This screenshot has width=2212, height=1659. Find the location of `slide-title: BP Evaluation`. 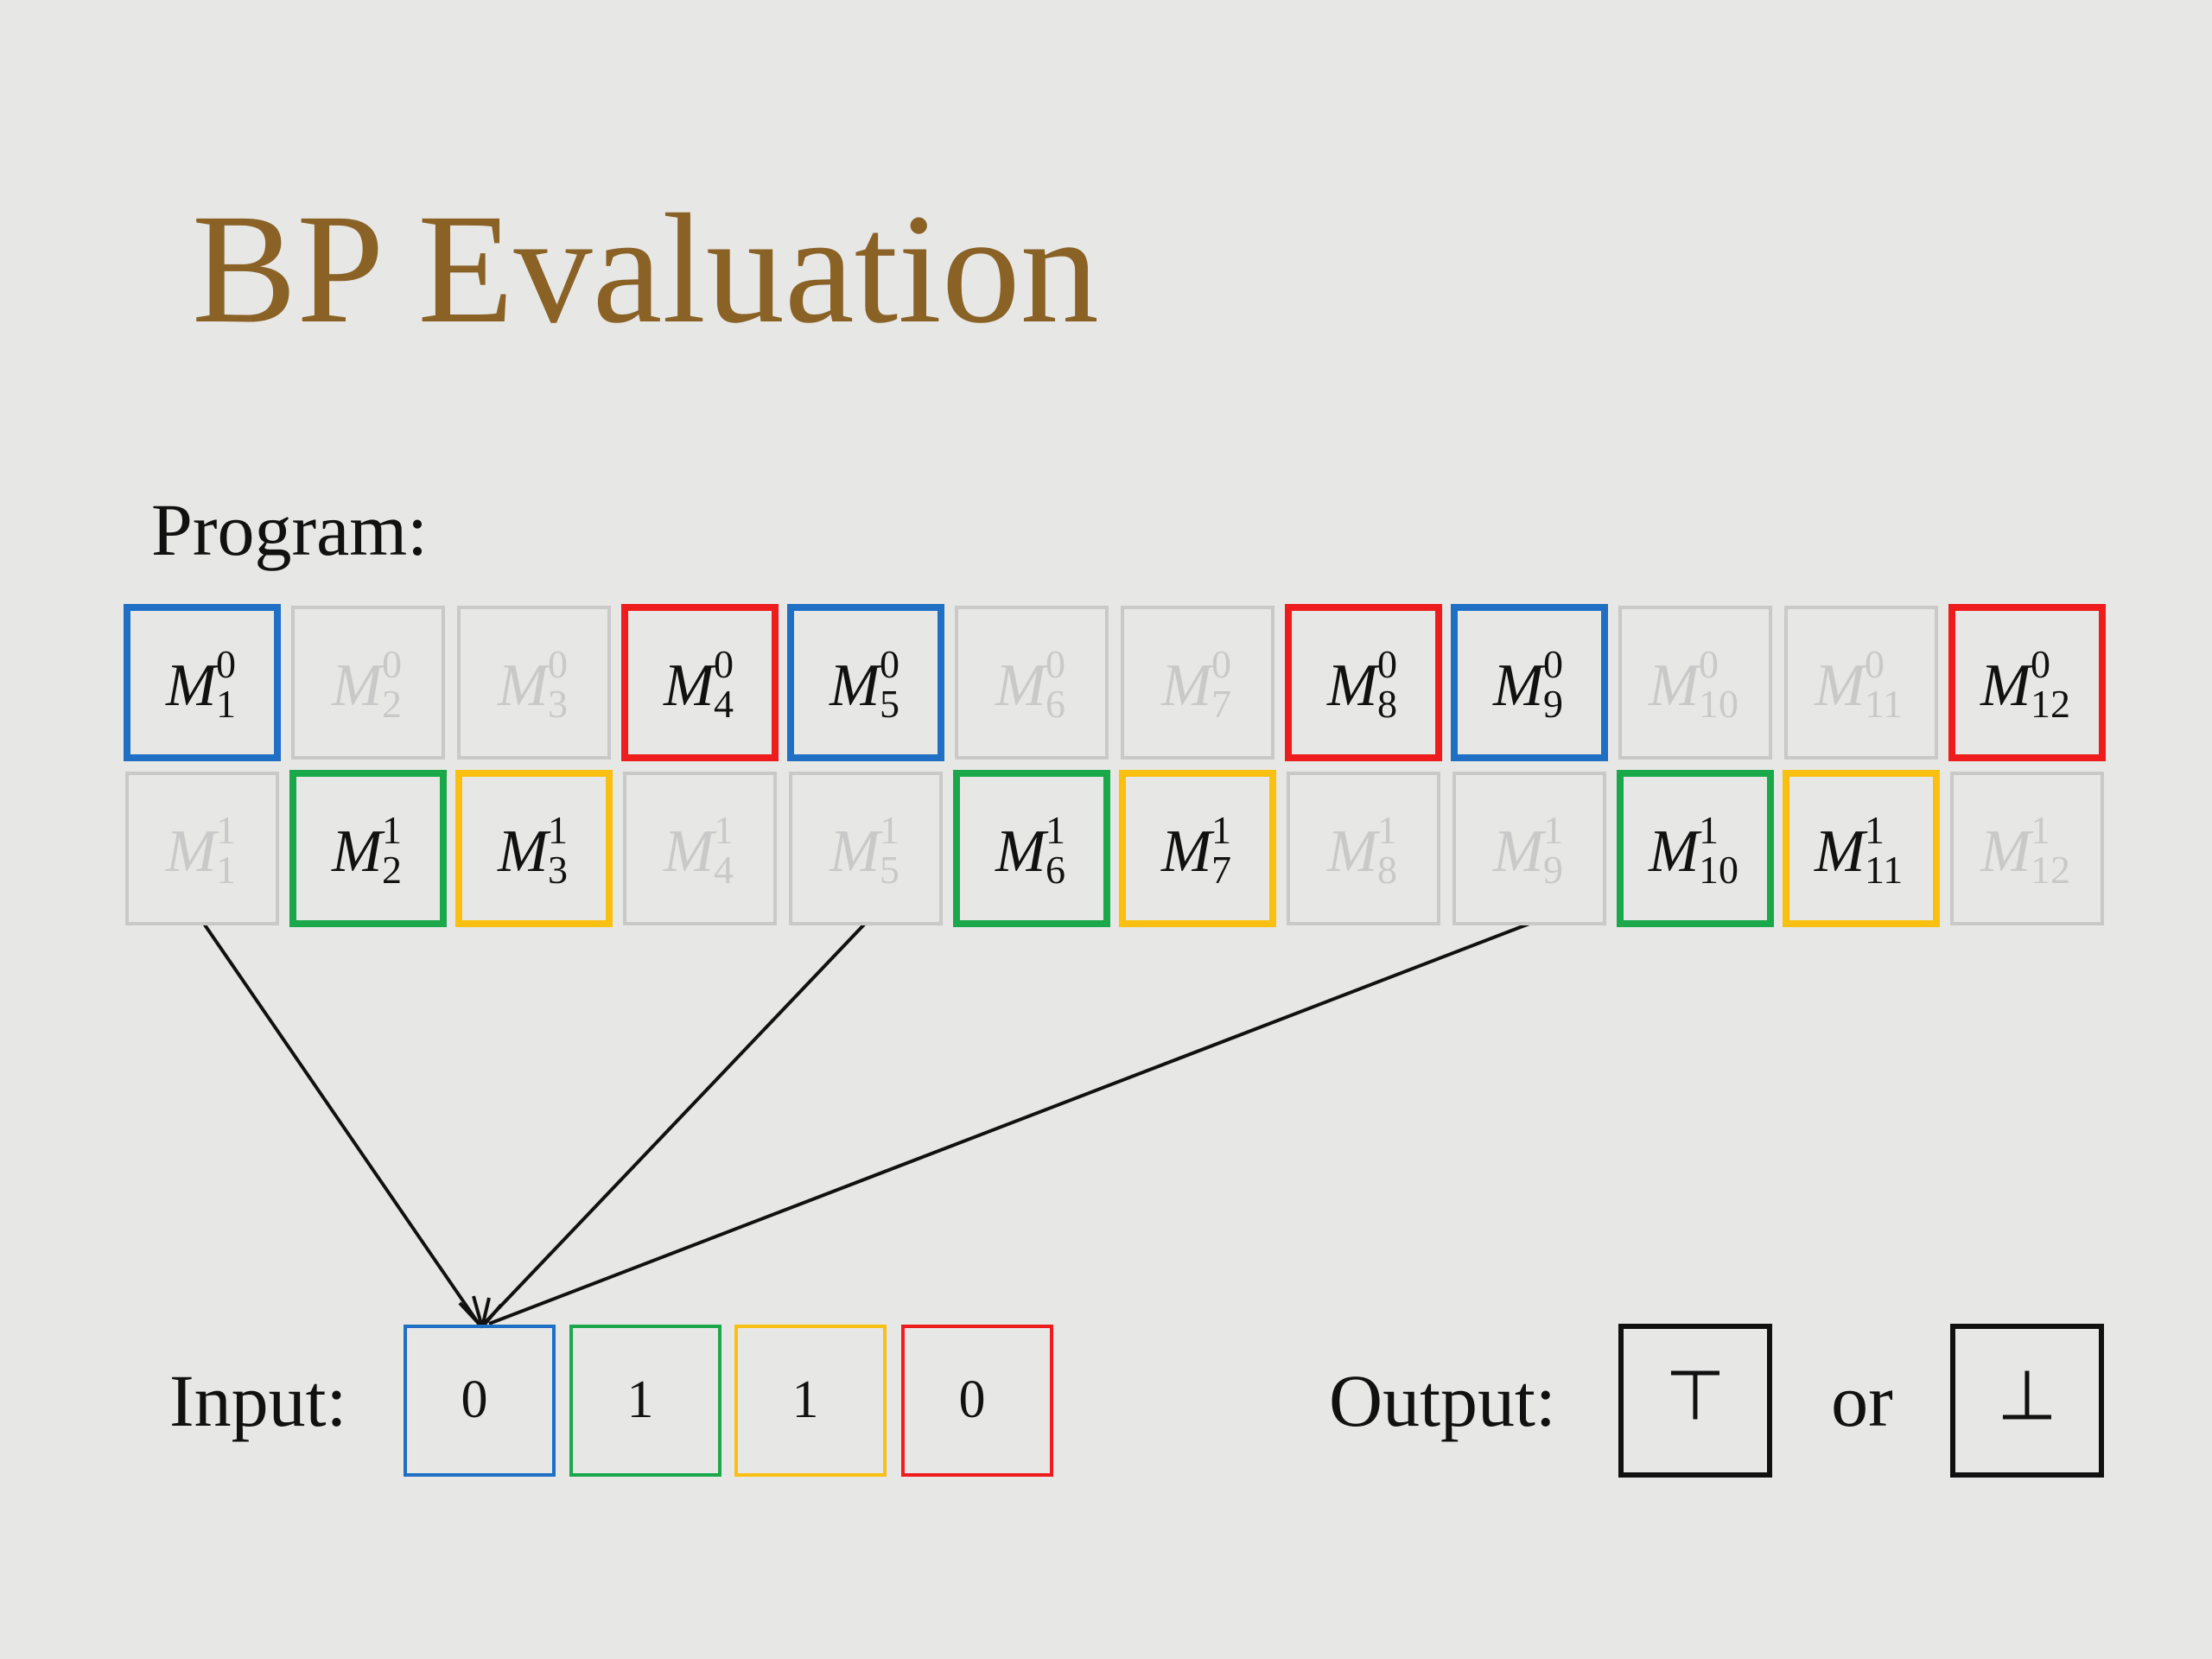

slide-title: BP Evaluation is located at coordinates (645, 269).